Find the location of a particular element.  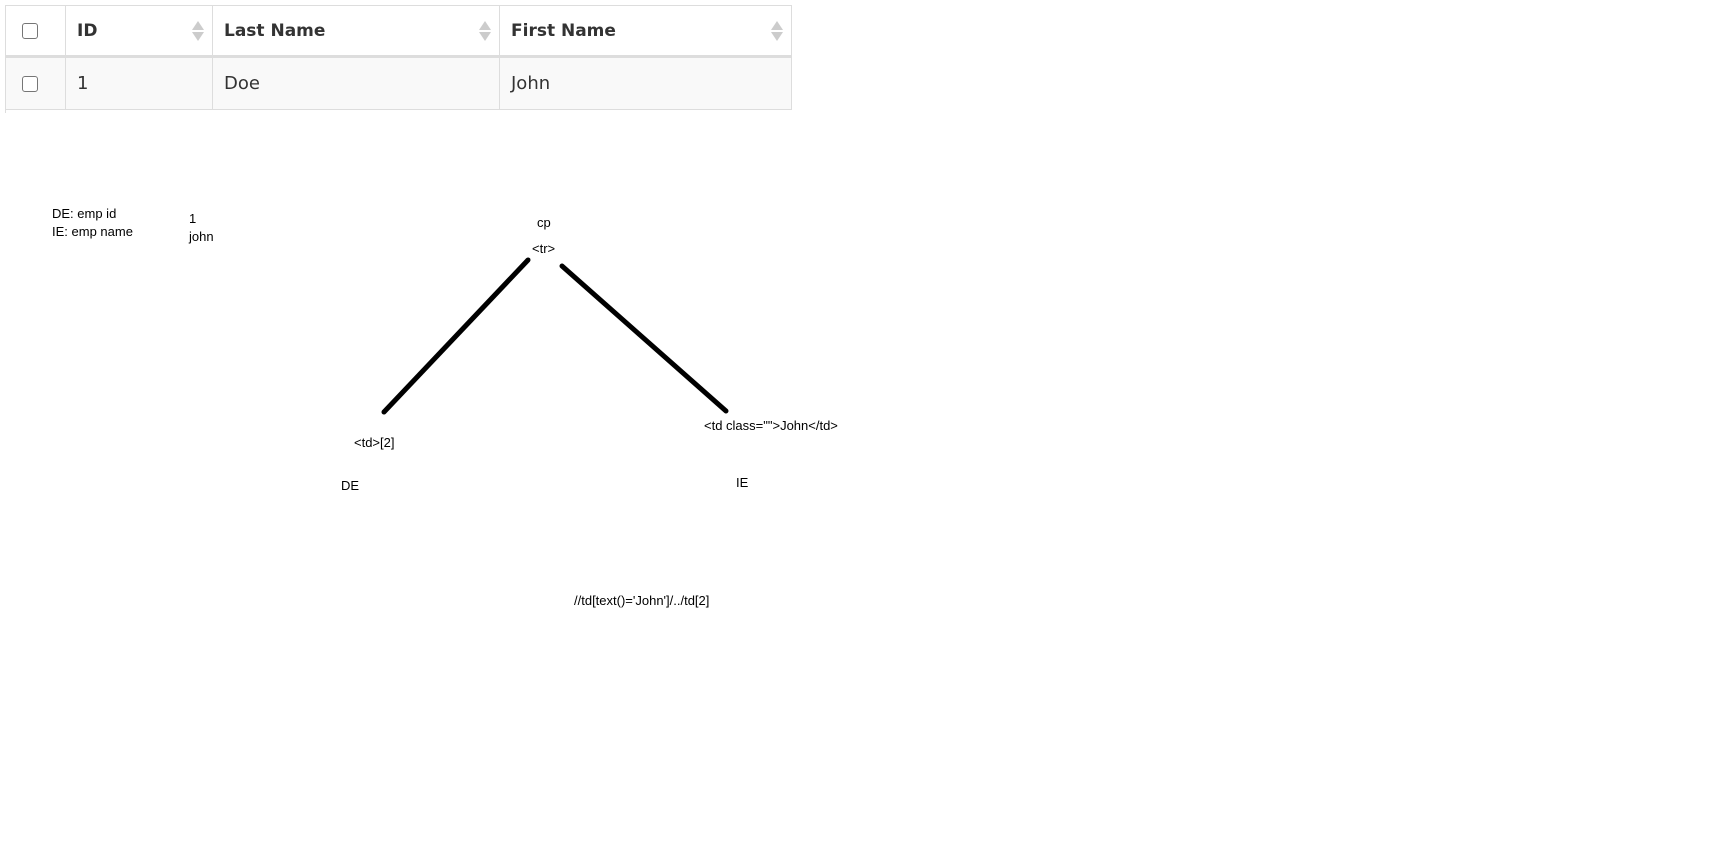

employee-table: ID Last Name First Name 1 is located at coordinates (399, 57).